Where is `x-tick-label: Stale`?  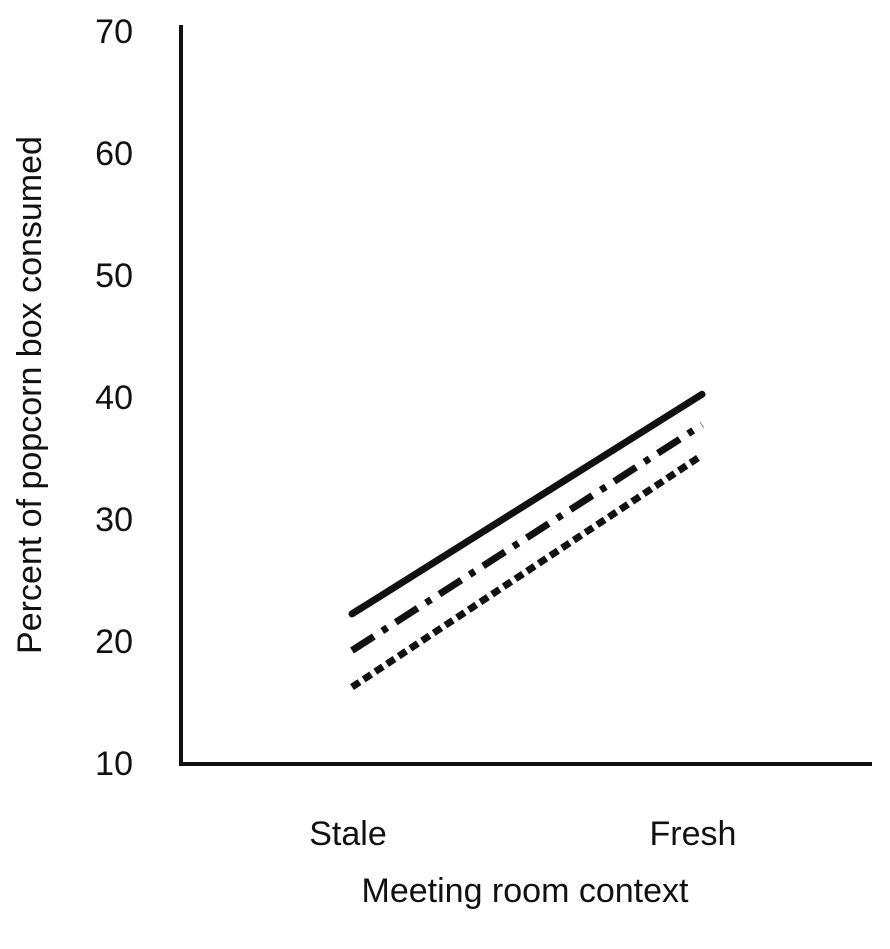 x-tick-label: Stale is located at coordinates (348, 834).